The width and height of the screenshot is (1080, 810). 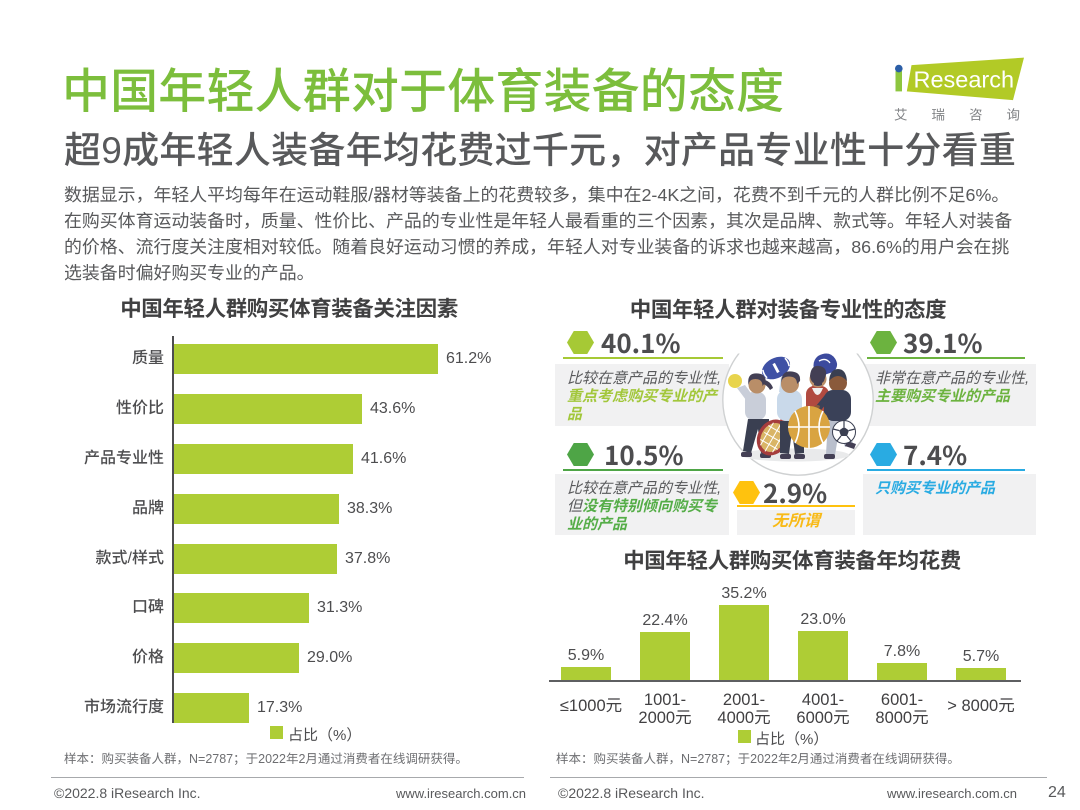 I want to click on svg-text: Research, so click(x=964, y=80).